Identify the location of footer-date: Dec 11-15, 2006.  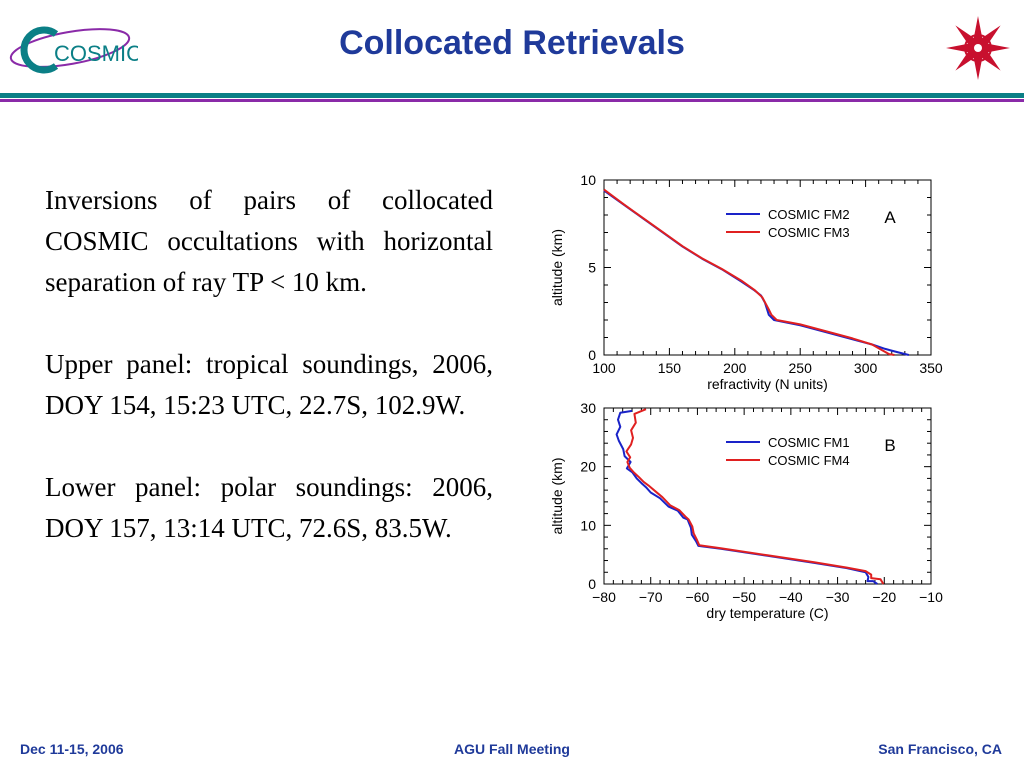
(72, 749).